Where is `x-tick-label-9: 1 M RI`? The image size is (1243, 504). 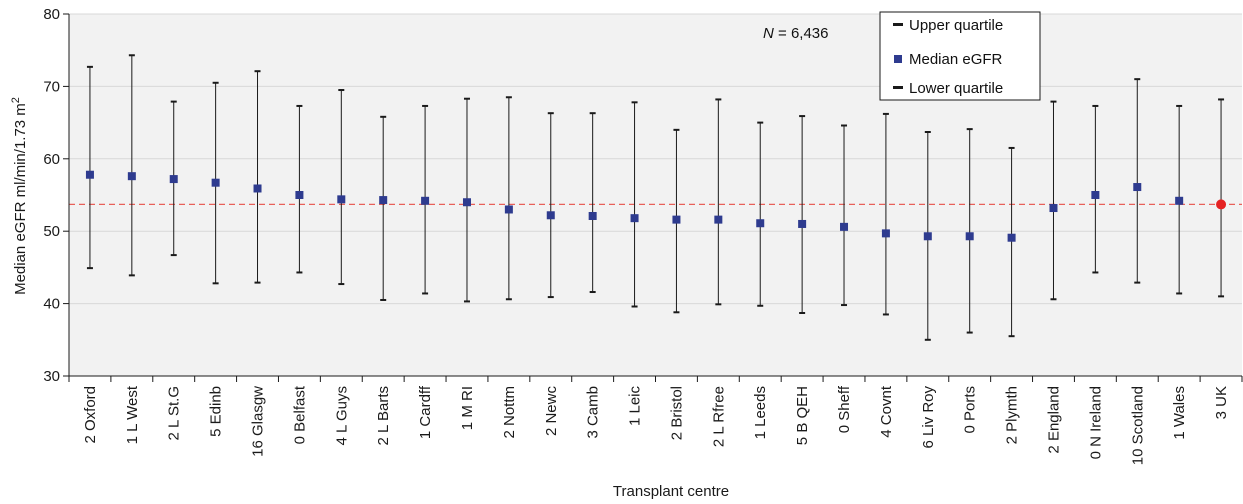
x-tick-label-9: 1 M RI is located at coordinates (467, 408).